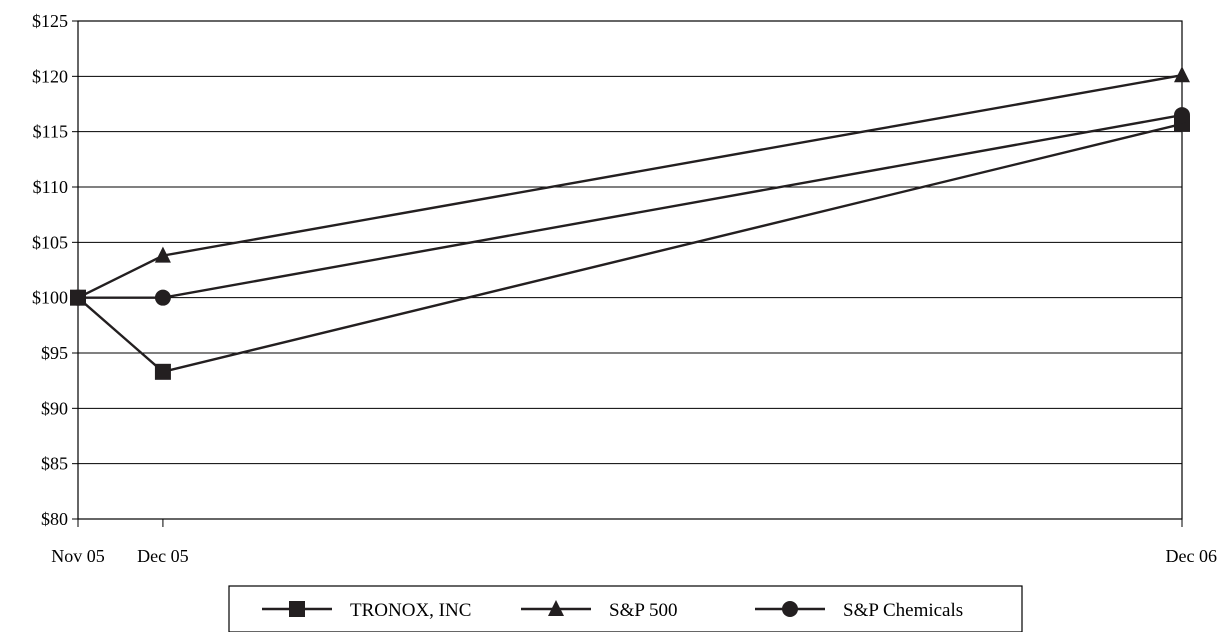 The width and height of the screenshot is (1219, 632). I want to click on x-tick-label: Dec 05, so click(162, 556).